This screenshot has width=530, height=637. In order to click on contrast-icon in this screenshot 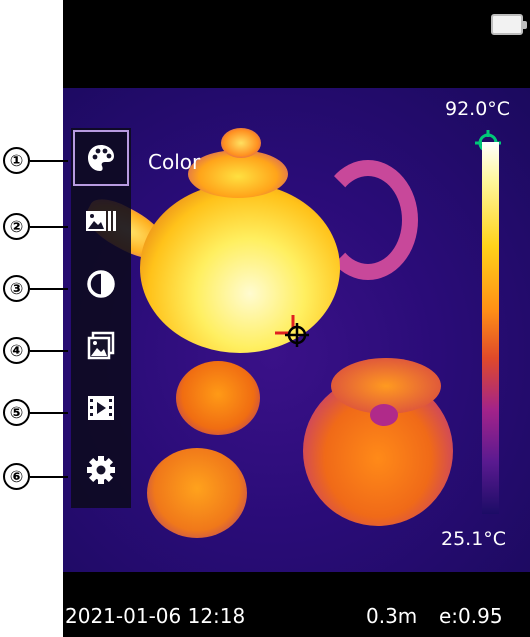, I will do `click(101, 284)`.